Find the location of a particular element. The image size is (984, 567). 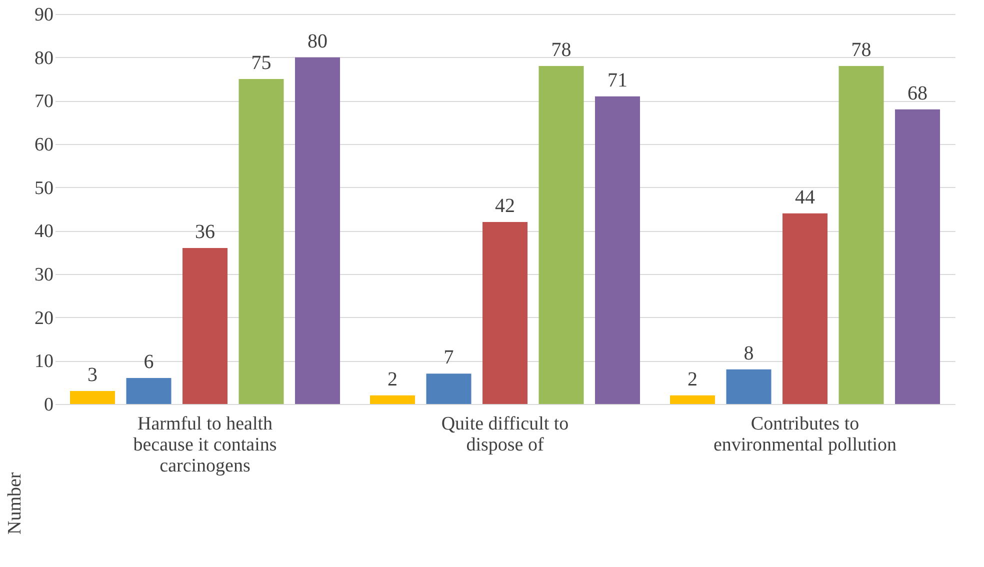

x-tick-label: Harmful to health because it contains carcinogens is located at coordinates (205, 445).